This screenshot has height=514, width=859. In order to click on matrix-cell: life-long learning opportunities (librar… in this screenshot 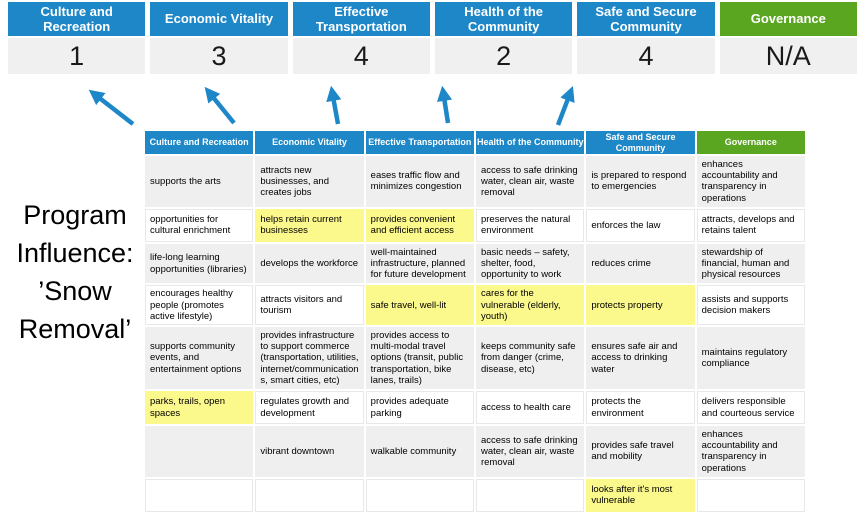, I will do `click(199, 263)`.